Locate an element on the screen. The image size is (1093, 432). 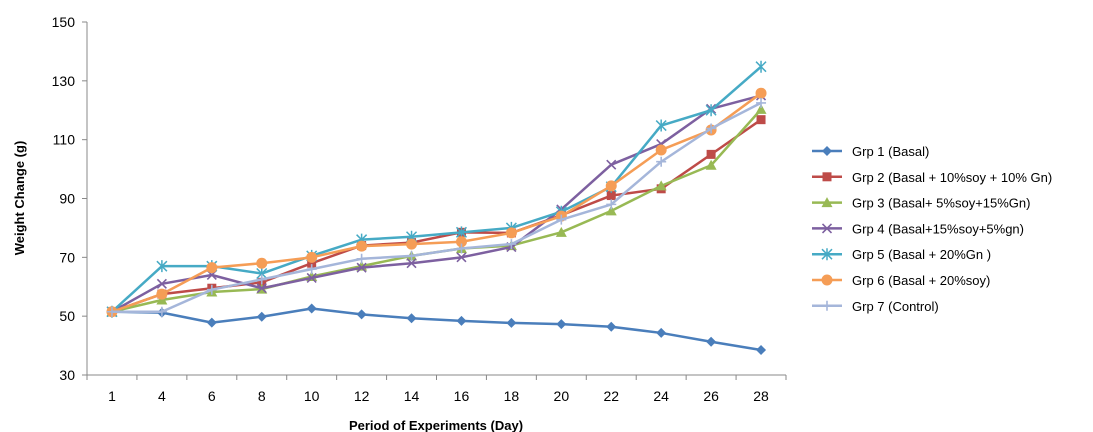
legend-label: Grp 6 (Basal + 20%soy) is located at coordinates (921, 280).